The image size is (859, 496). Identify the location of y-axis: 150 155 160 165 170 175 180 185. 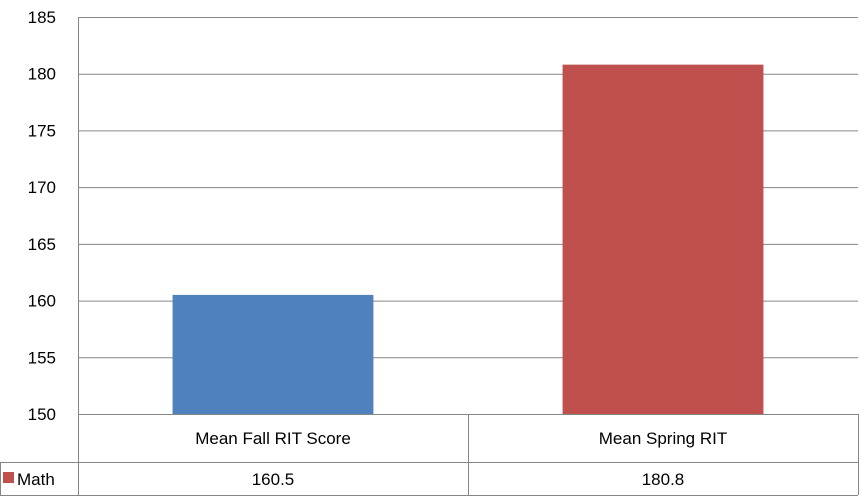
(53, 251).